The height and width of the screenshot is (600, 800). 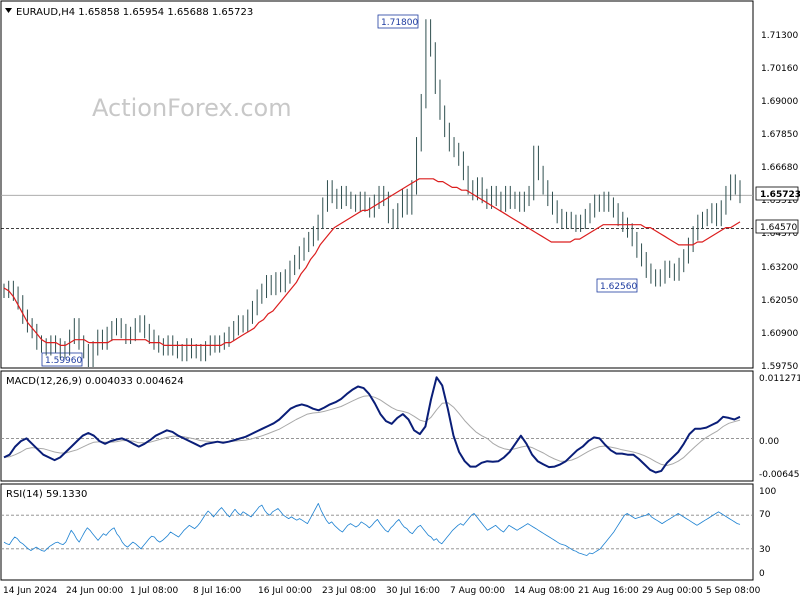 What do you see at coordinates (779, 234) in the screenshot?
I see `price-tick: 1.64370` at bounding box center [779, 234].